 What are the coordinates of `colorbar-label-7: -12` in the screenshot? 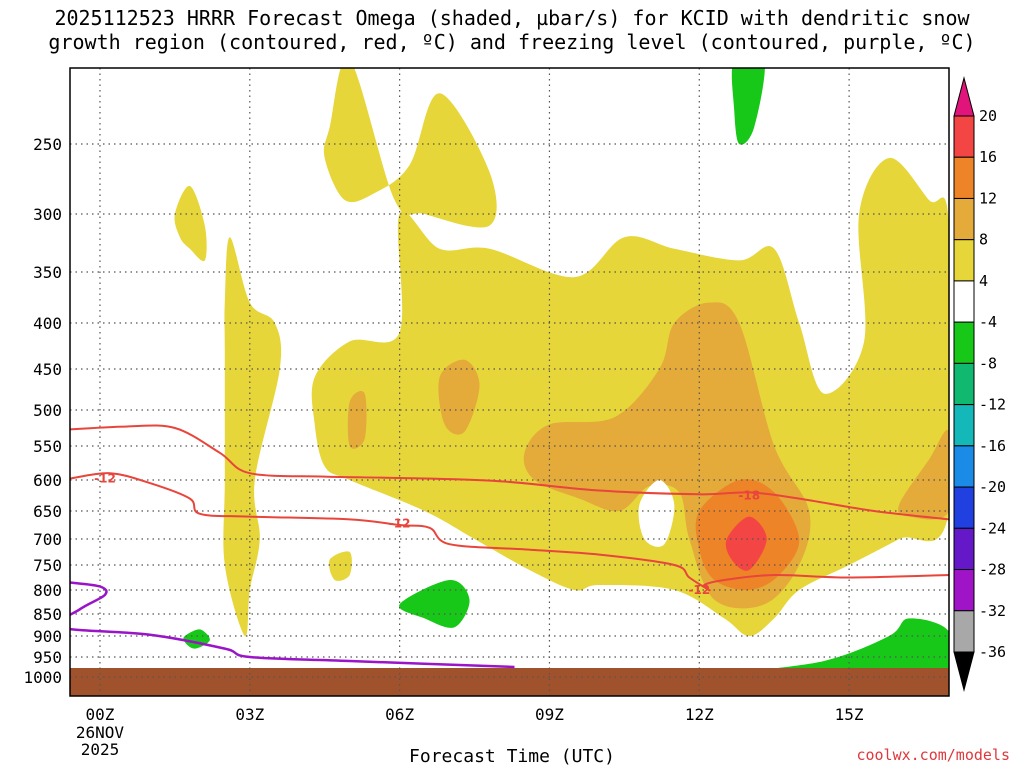 It's located at (992, 405).